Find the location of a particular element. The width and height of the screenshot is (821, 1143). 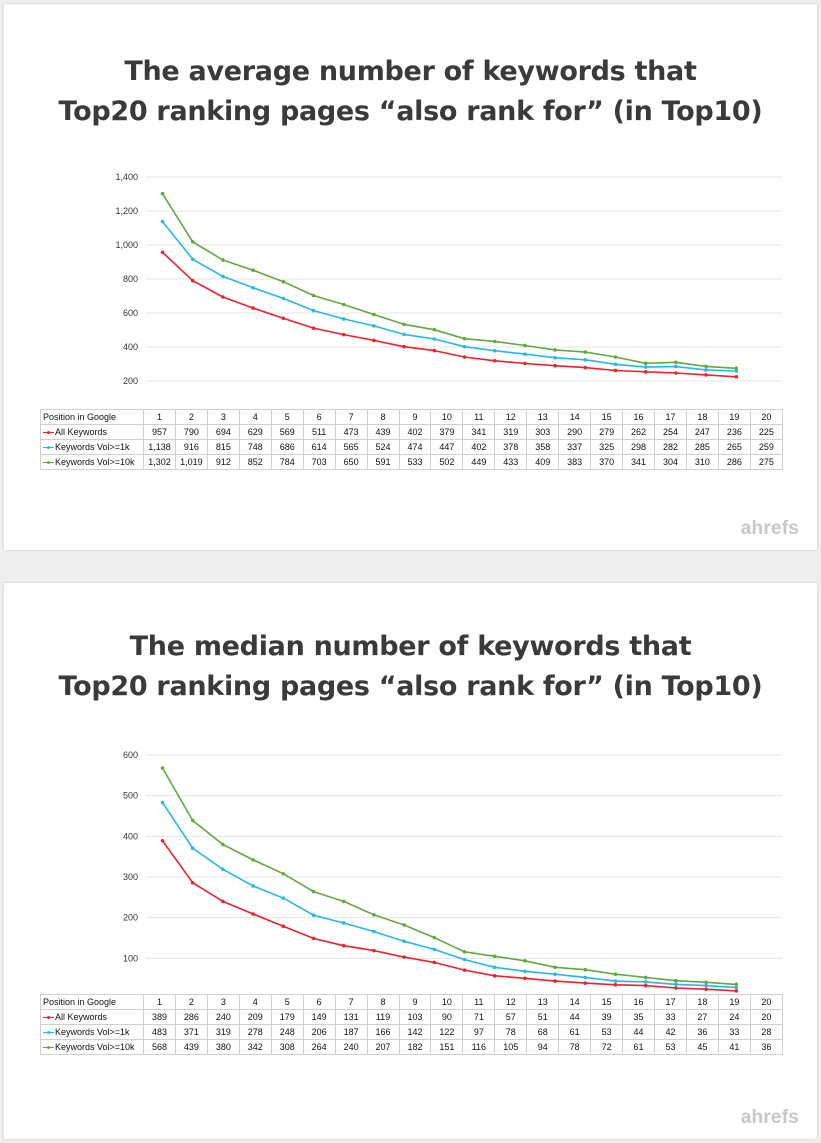

data-label: 36 is located at coordinates (702, 1032).